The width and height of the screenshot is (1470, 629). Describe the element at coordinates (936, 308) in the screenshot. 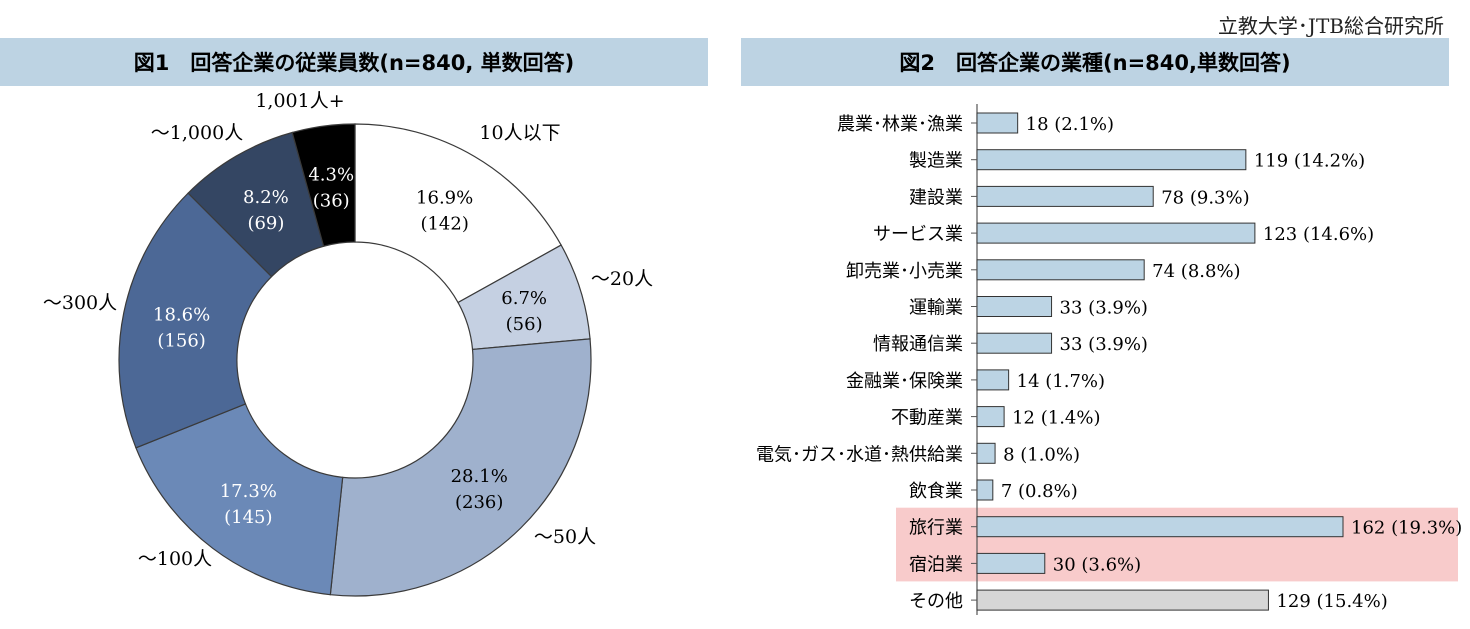

I see `category-label: 運輸業` at that location.